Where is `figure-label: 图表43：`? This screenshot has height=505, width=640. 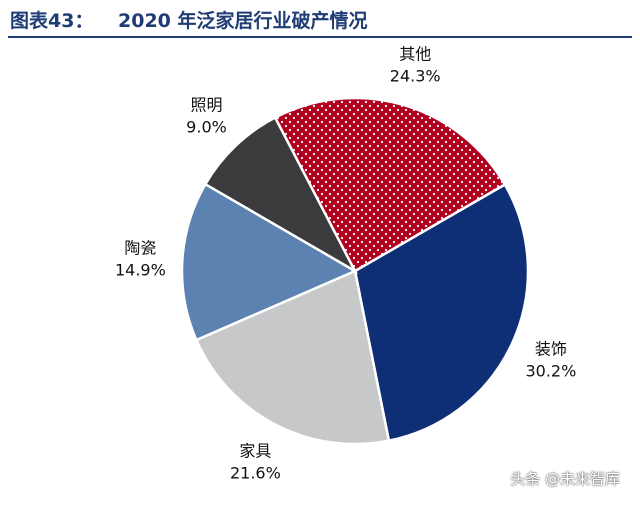 figure-label: 图表43： is located at coordinates (52, 21).